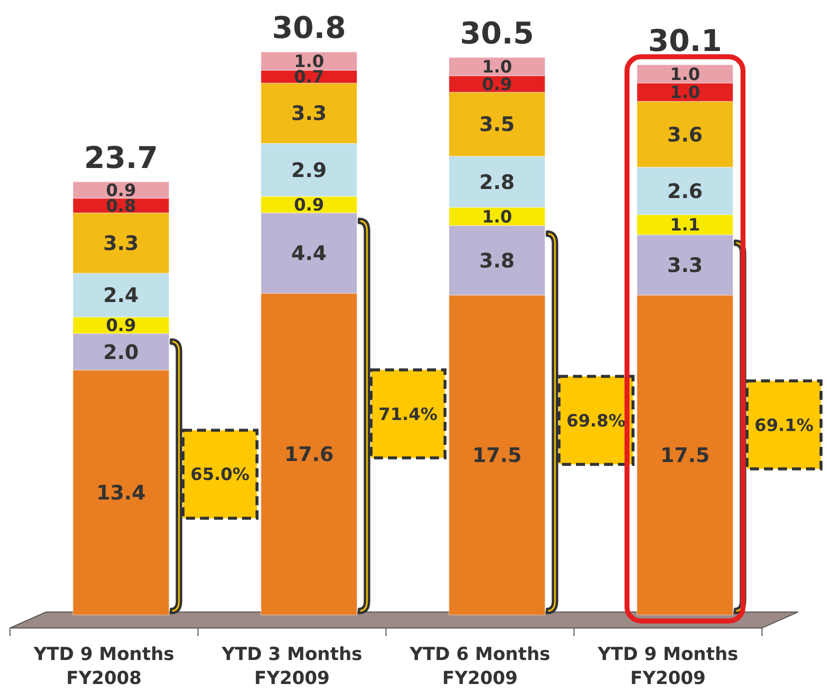 The height and width of the screenshot is (692, 827). I want to click on data-label: 2.8, so click(497, 182).